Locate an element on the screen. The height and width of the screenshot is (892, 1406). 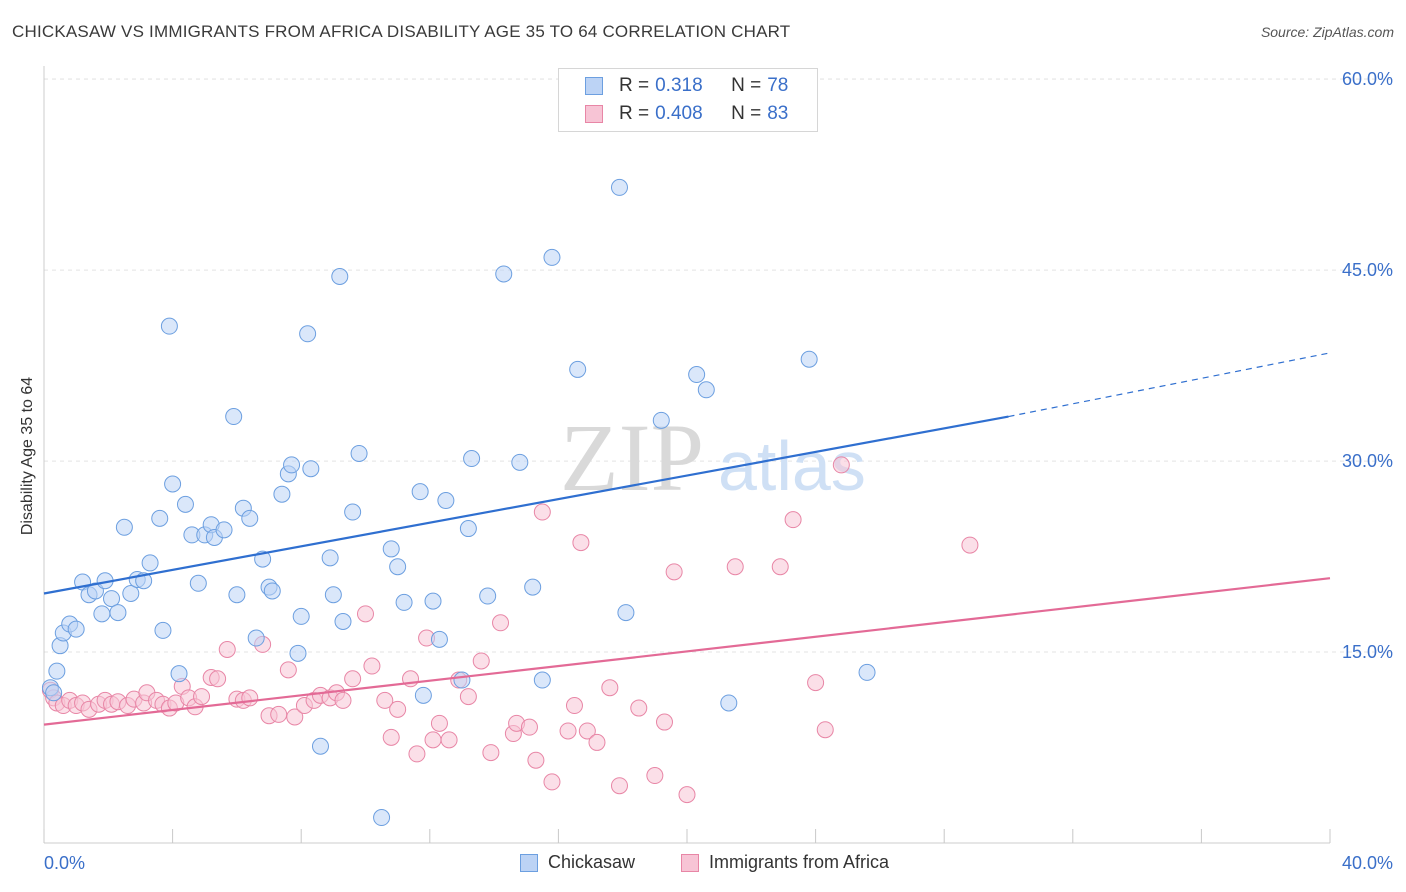
x-max-label: 40.0% is located at coordinates (1367, 863).